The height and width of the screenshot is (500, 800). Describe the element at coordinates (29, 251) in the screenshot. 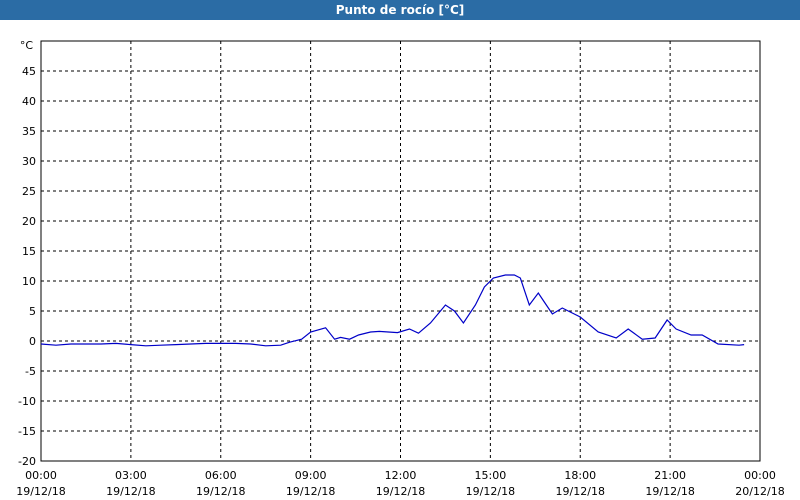

I see `y-tick-label: 15` at that location.